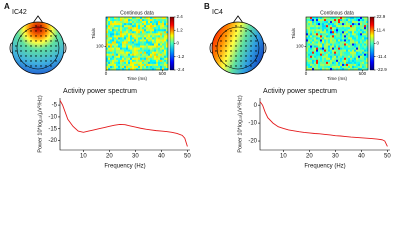 The height and width of the screenshot is (240, 400). I want to click on image-xlabel: Time (ms), so click(337, 78).